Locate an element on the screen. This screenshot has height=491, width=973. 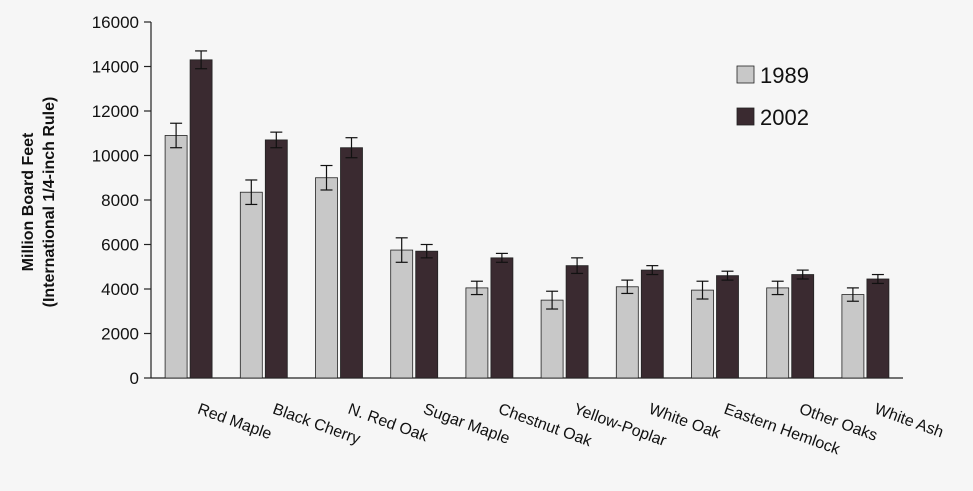
y-ticks: 0 2000 4000 6000 8000 10000 12000 14000 16000 is located at coordinates (121, 200).